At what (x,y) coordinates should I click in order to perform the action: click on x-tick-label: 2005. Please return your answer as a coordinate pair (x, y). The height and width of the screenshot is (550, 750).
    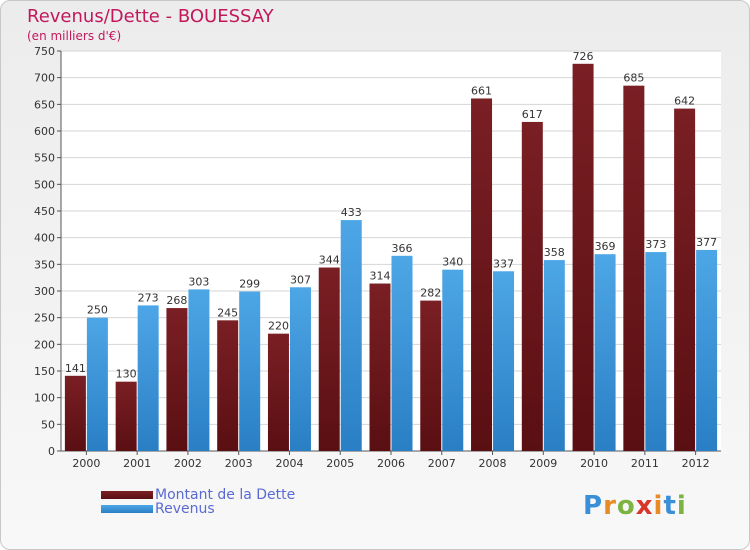
    Looking at the image, I should click on (340, 463).